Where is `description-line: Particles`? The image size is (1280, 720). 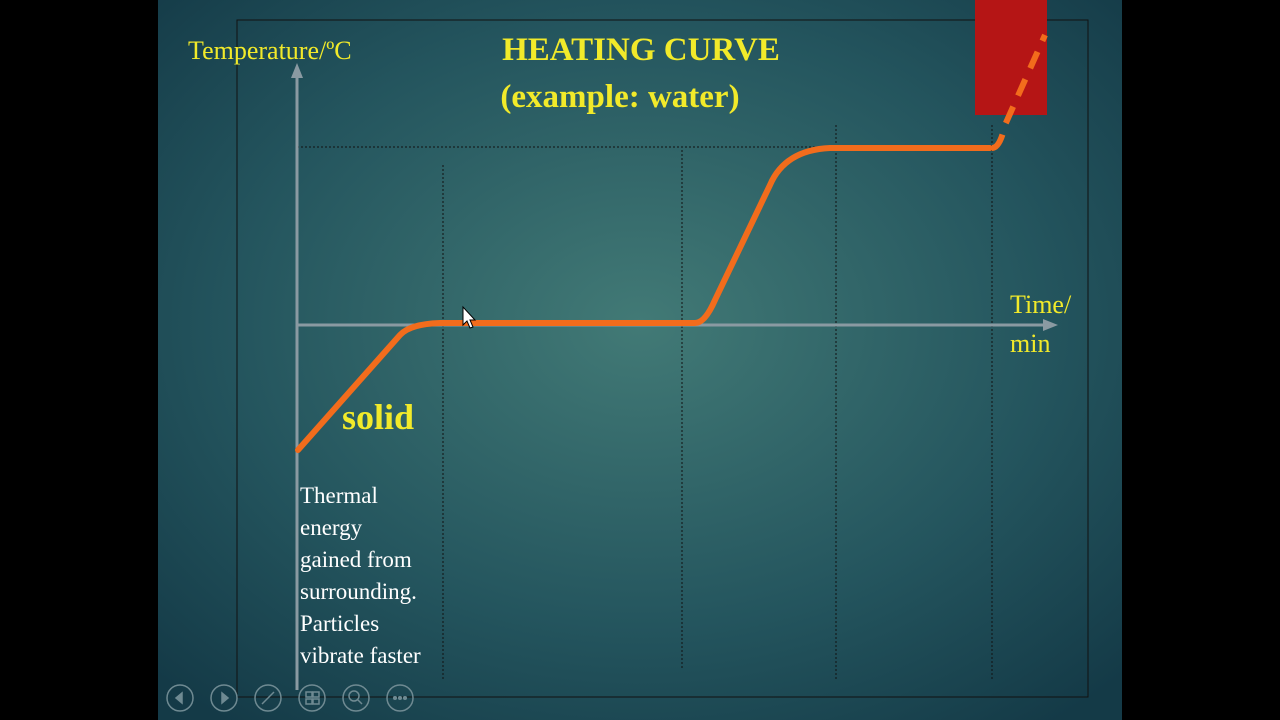 description-line: Particles is located at coordinates (339, 623).